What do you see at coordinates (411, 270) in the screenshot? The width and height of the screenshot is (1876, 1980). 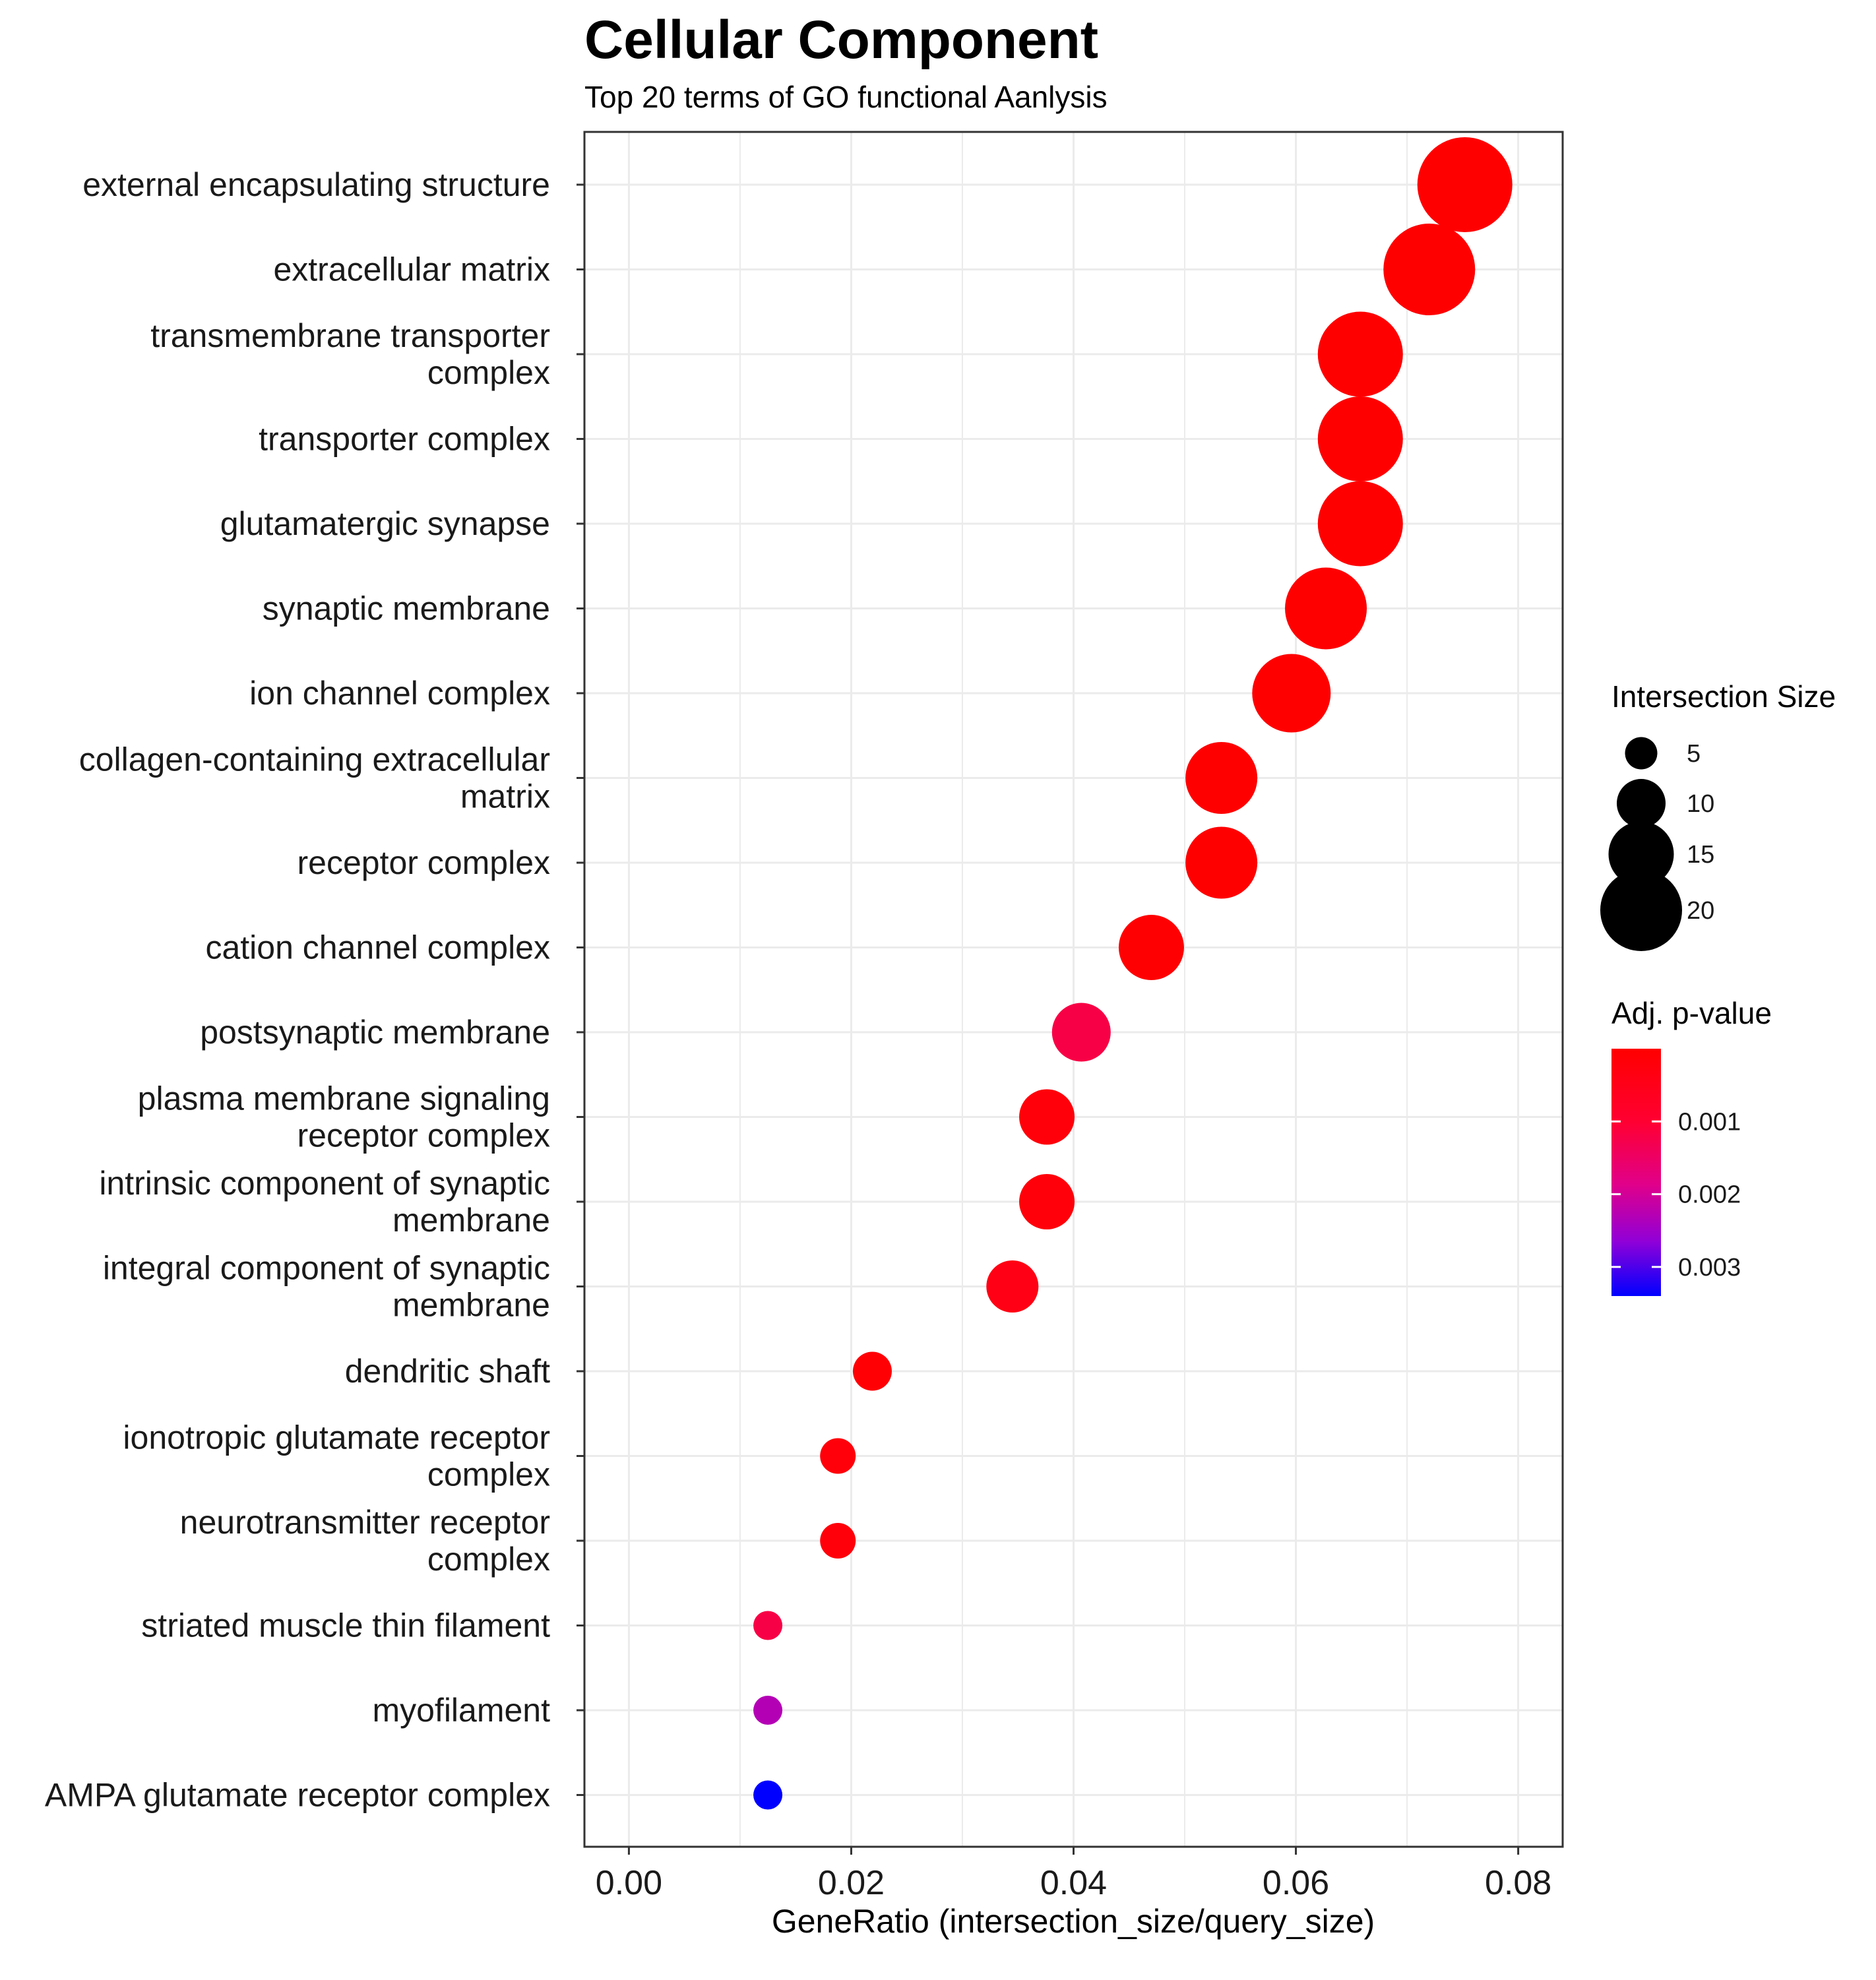 I see `y-tick-label: extracellular matrix` at bounding box center [411, 270].